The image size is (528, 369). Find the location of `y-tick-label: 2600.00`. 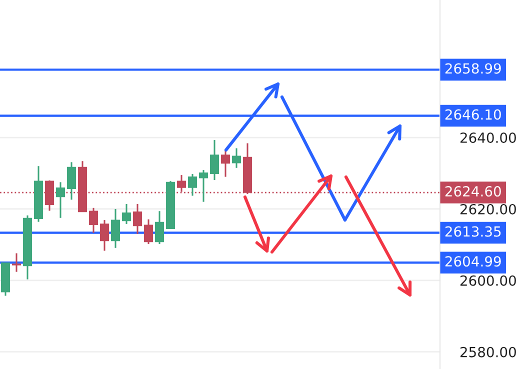

y-tick-label: 2600.00 is located at coordinates (488, 280).